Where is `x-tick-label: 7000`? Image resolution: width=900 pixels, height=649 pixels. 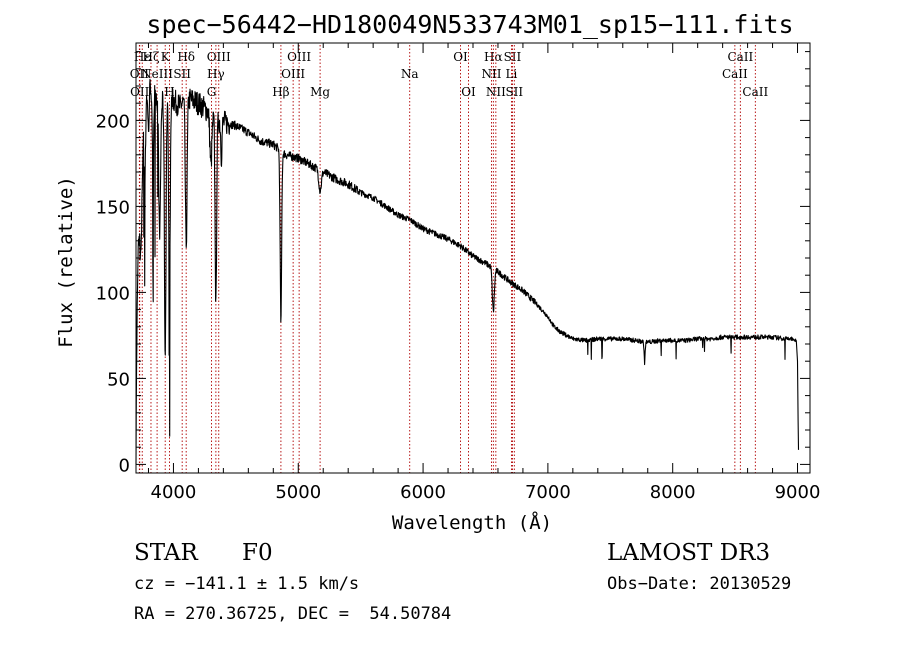 x-tick-label: 7000 is located at coordinates (548, 492).